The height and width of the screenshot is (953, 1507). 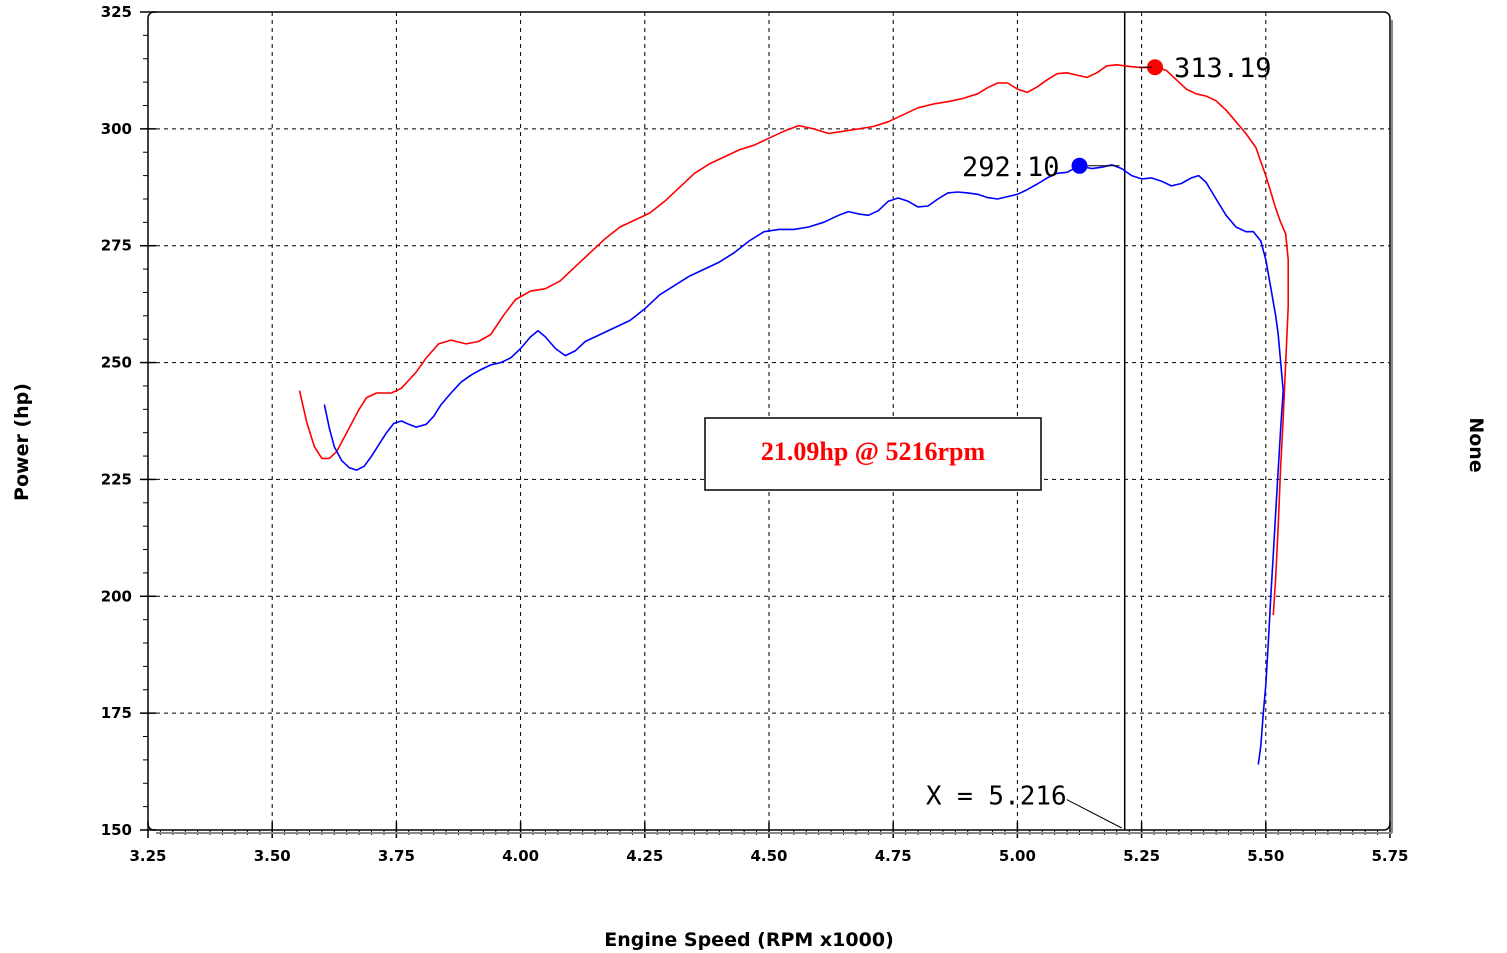 I want to click on cursor-label: X = 5.216, so click(x=996, y=796).